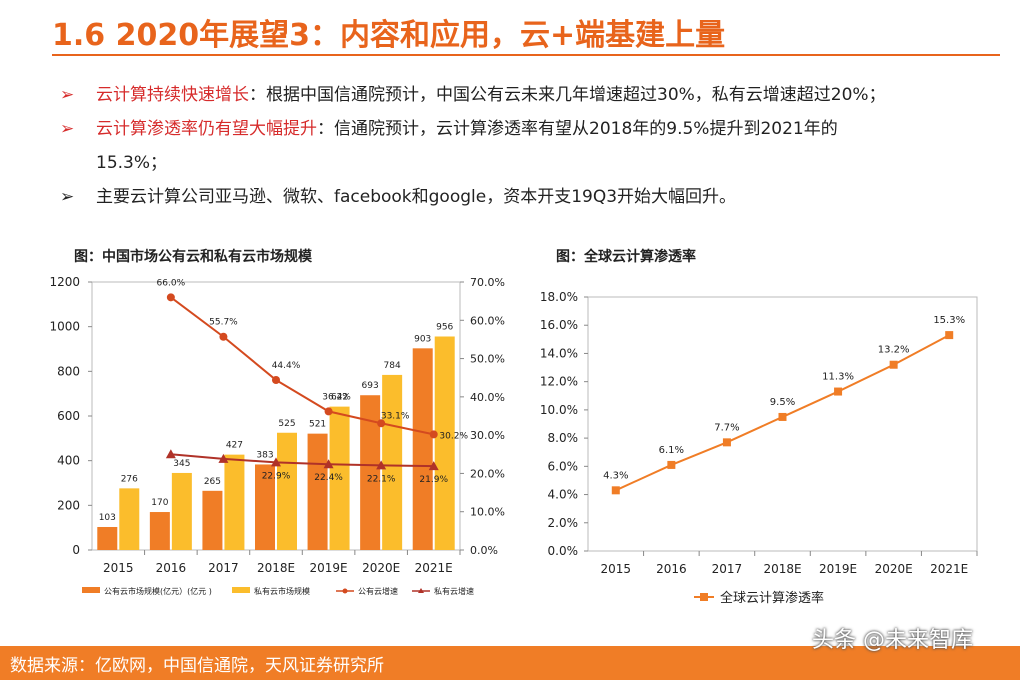  What do you see at coordinates (286, 366) in the screenshot?
I see `public-growth-label: 44.4%` at bounding box center [286, 366].